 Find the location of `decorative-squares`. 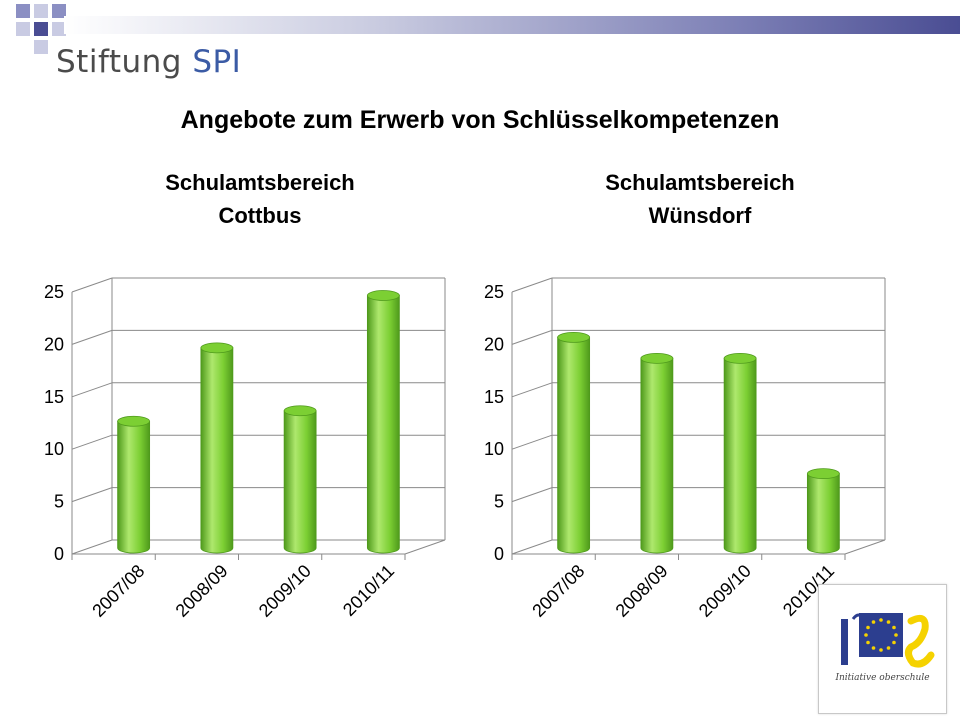

decorative-squares is located at coordinates (40, 30).